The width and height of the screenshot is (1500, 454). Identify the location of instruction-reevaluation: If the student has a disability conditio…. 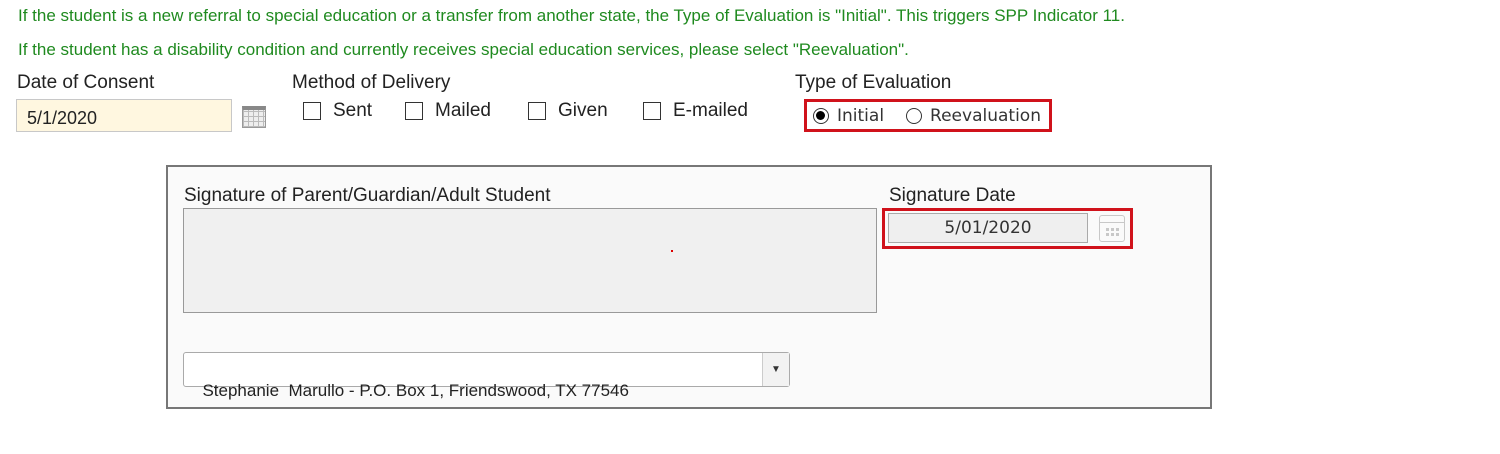
(463, 49).